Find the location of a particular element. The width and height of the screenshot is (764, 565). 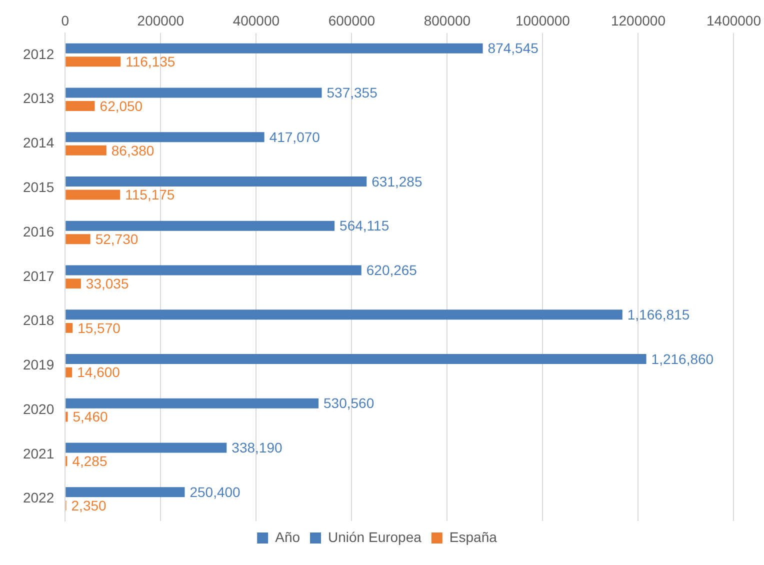

x-tick-label: 0 is located at coordinates (65, 20).